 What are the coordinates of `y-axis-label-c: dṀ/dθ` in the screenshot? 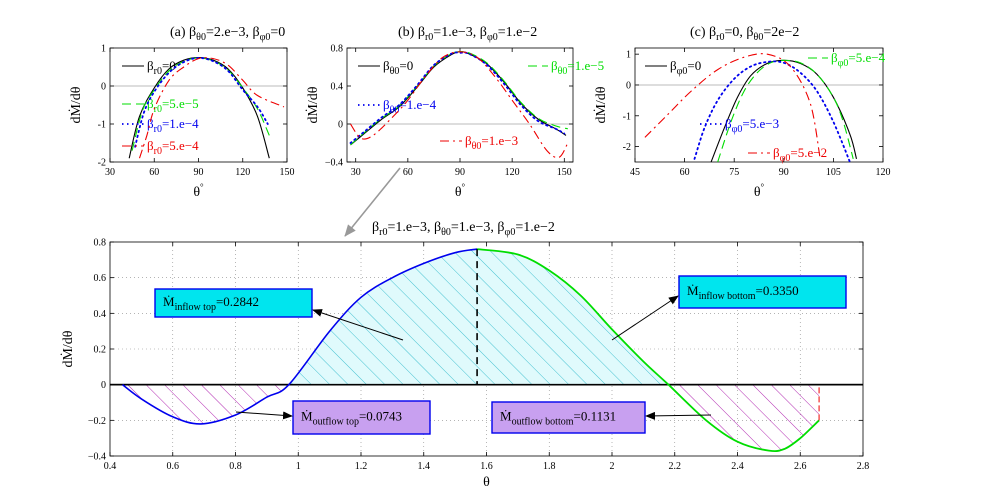 It's located at (601, 104).